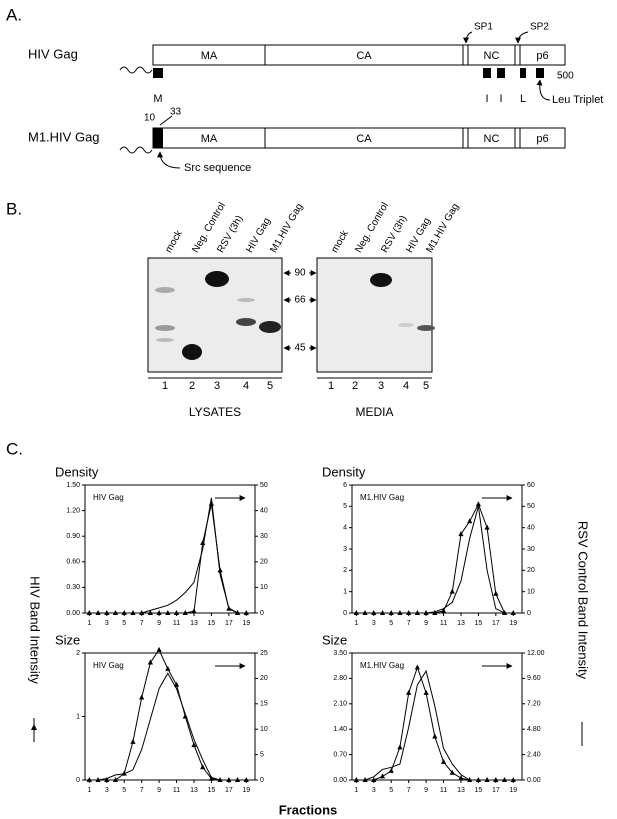 The width and height of the screenshot is (617, 819). I want to click on y2-tick-label: 12.00, so click(536, 653).